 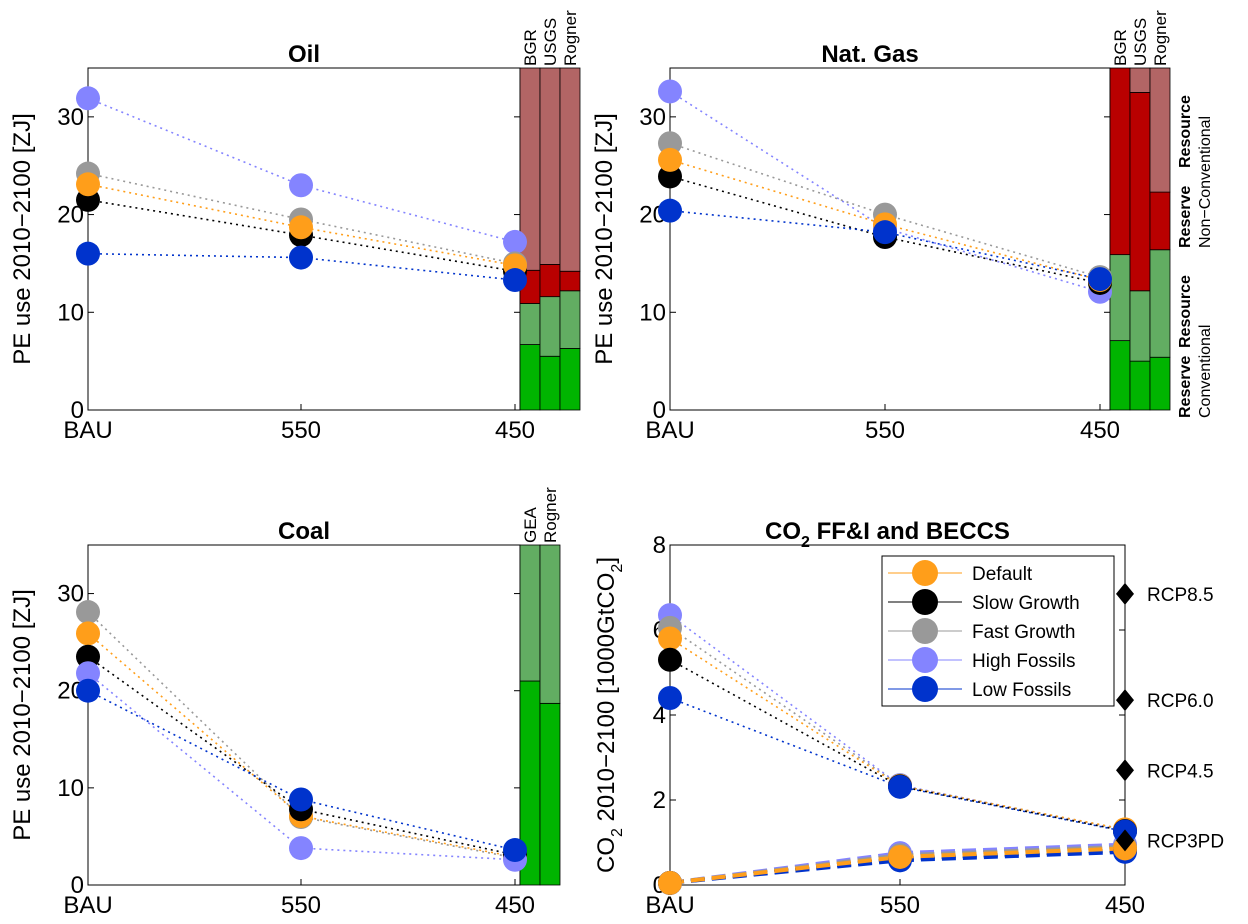 What do you see at coordinates (550, 42) in the screenshot?
I see `resource-source-label: USGS` at bounding box center [550, 42].